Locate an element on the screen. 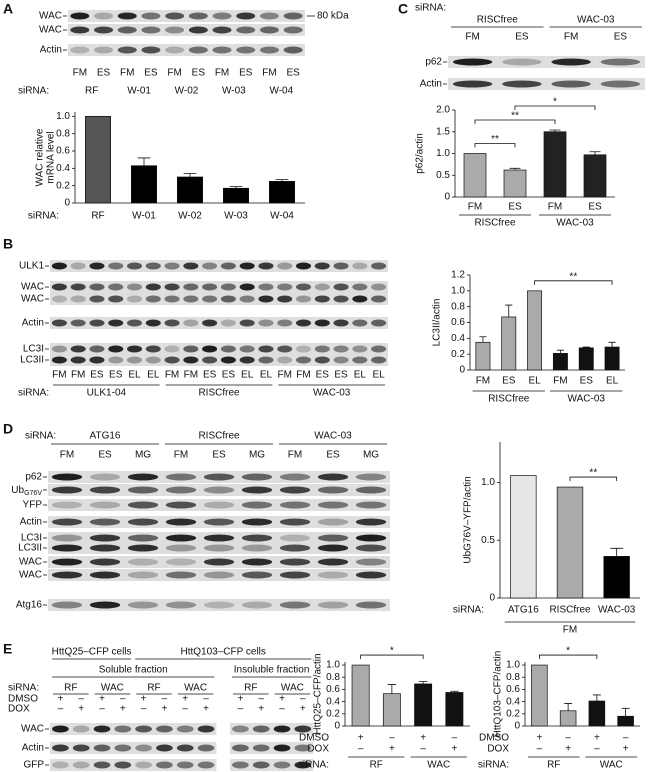 The height and width of the screenshot is (772, 652). x-tick-label: RISCfree is located at coordinates (570, 610).